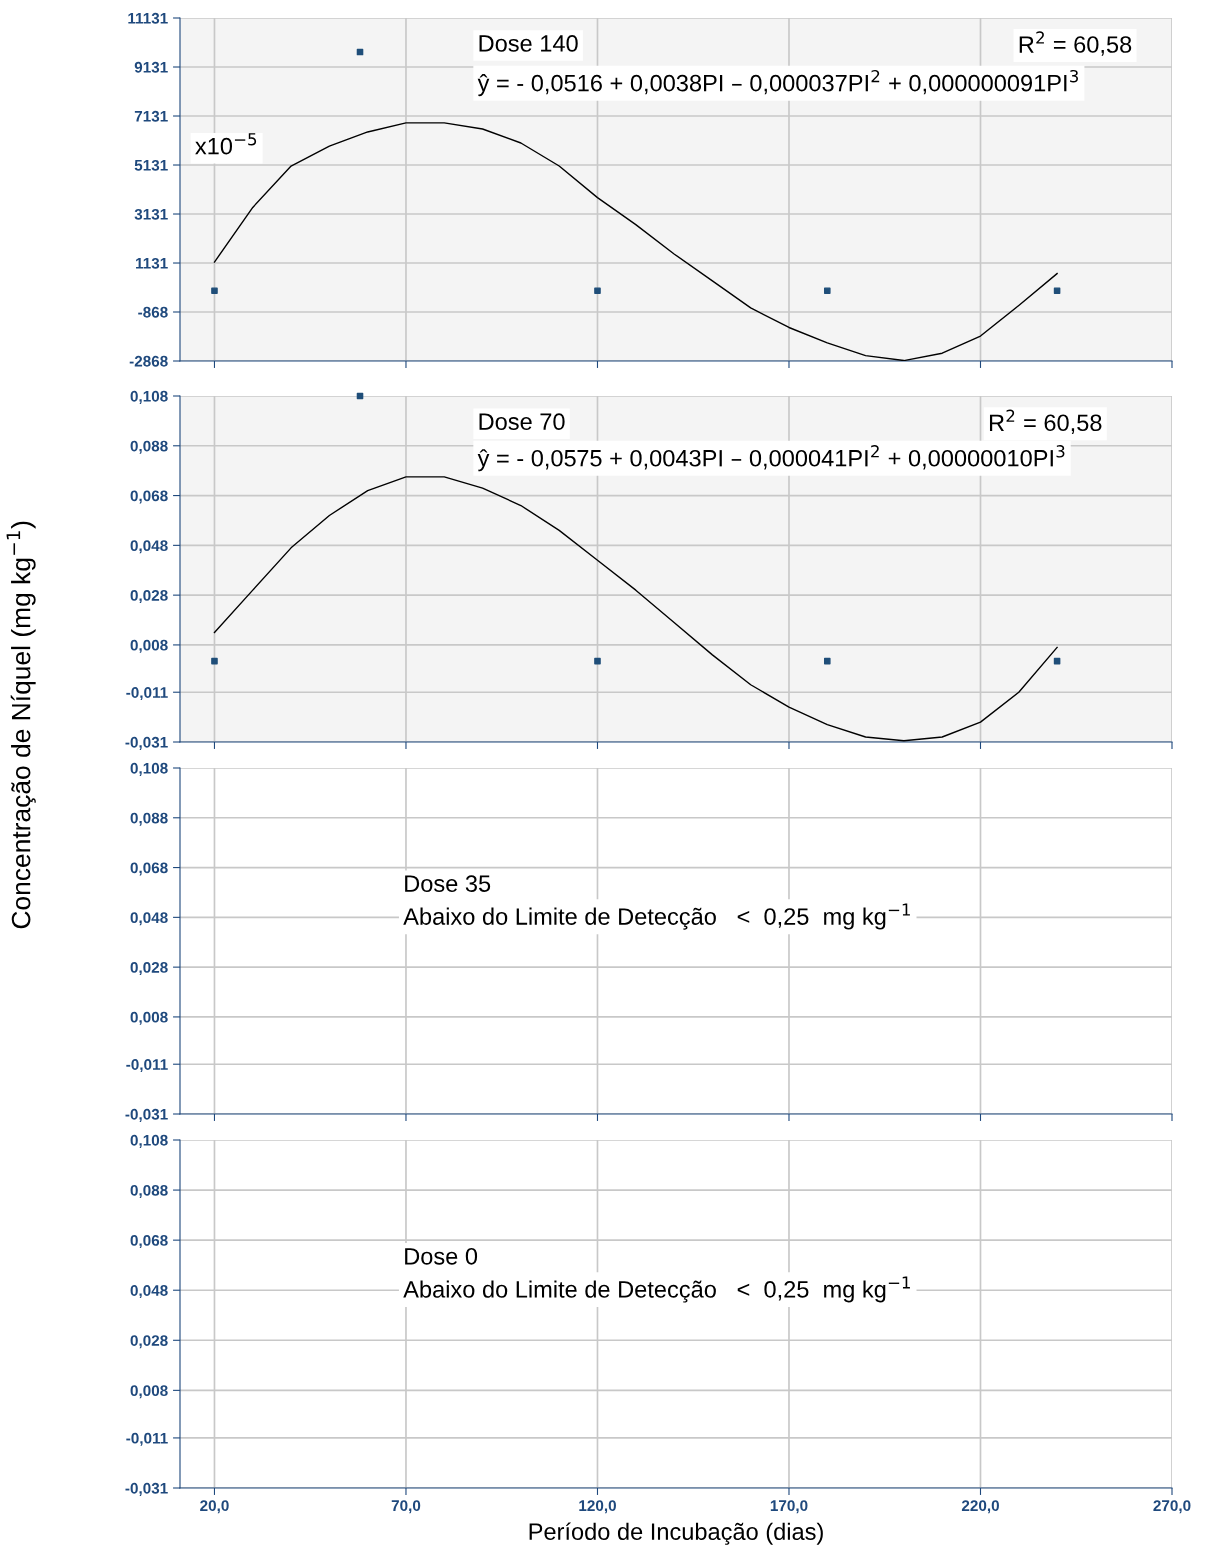 The image size is (1226, 1564). I want to click on y-tick-label: 11131, so click(148, 18).